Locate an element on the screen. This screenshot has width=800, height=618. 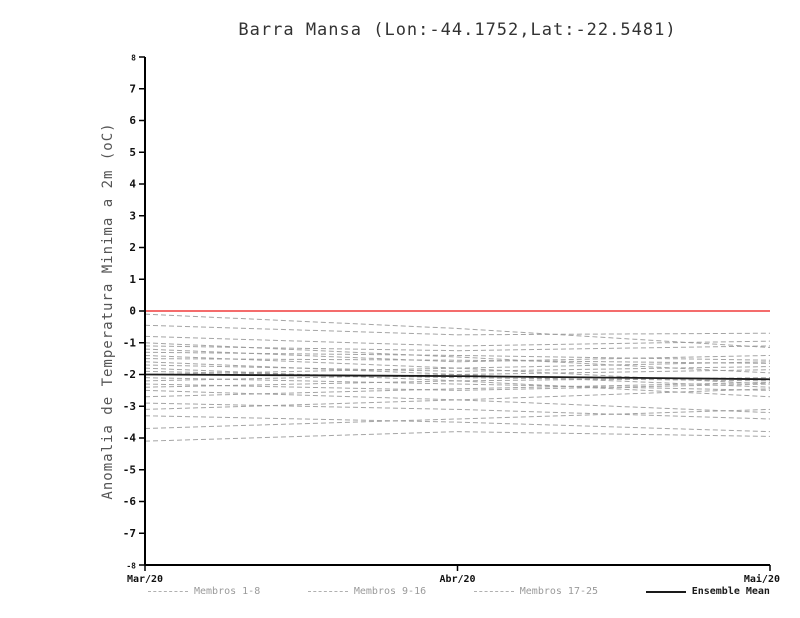
svg-text: Mar/20 is located at coordinates (145, 579).